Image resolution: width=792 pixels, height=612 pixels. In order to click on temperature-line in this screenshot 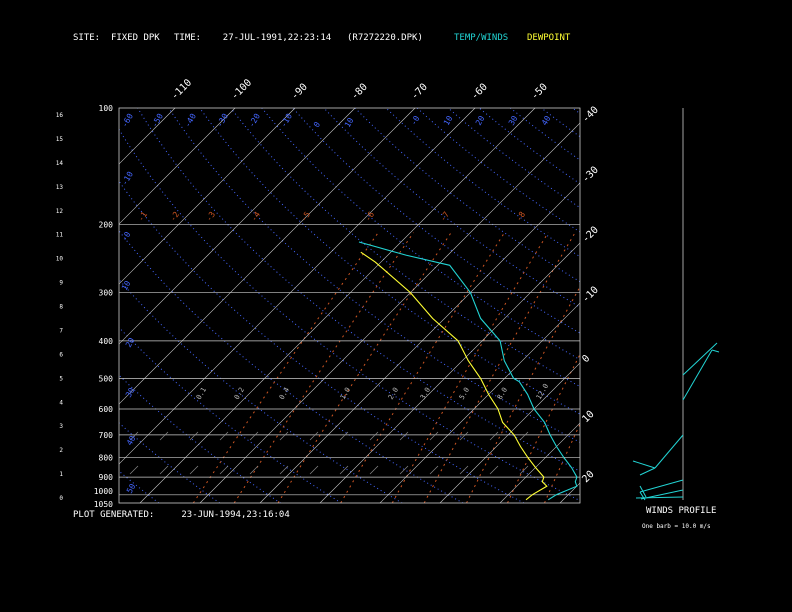, I will do `click(468, 371)`.